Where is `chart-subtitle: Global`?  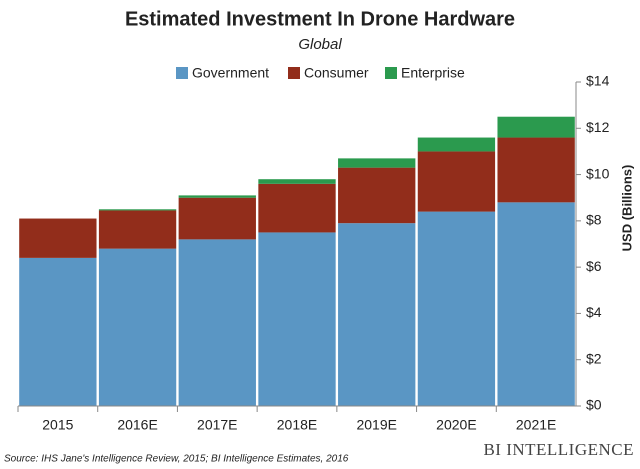
chart-subtitle: Global is located at coordinates (320, 44).